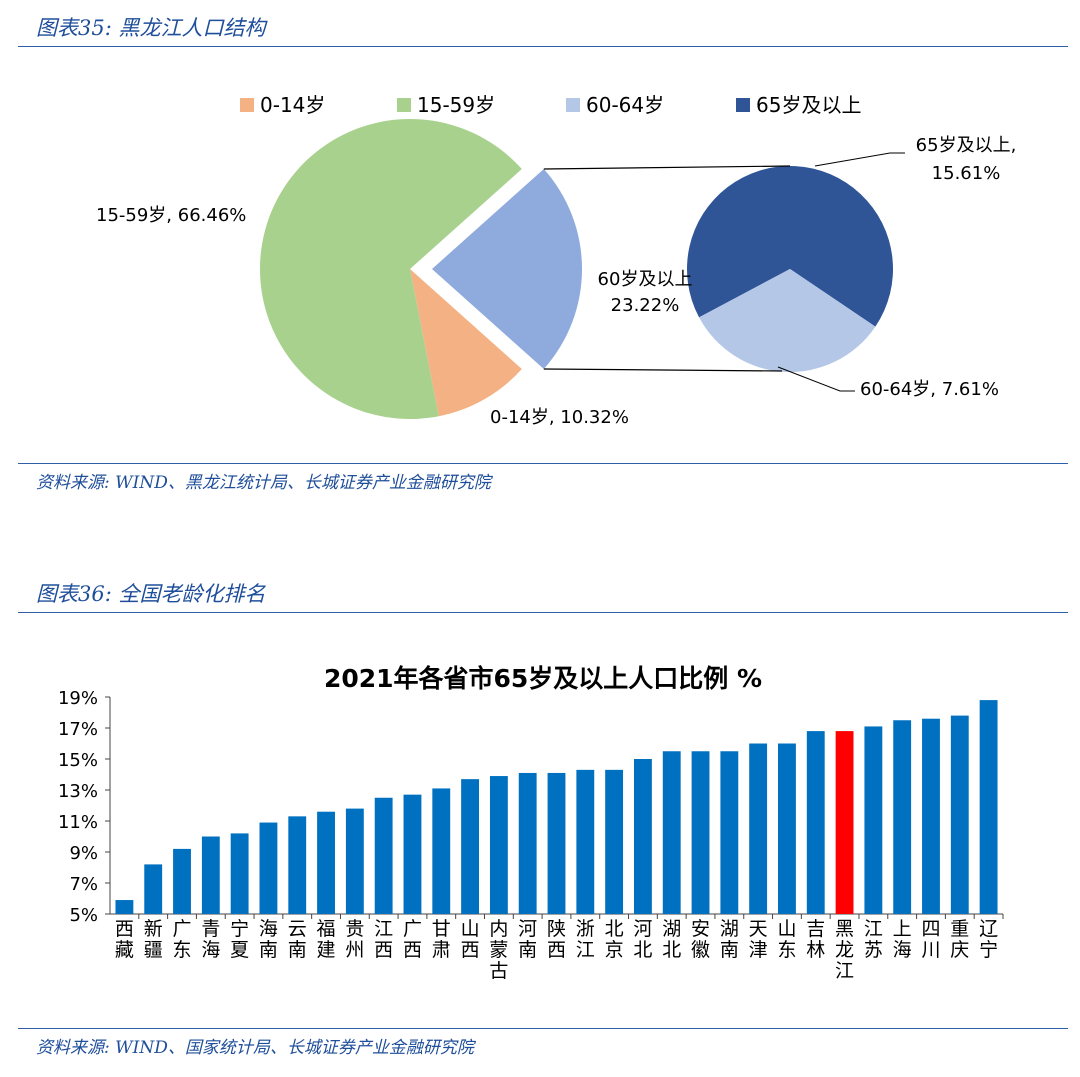 This screenshot has height=1077, width=1080. I want to click on pie-label-0-14: 0-14岁, 10.32%, so click(559, 417).